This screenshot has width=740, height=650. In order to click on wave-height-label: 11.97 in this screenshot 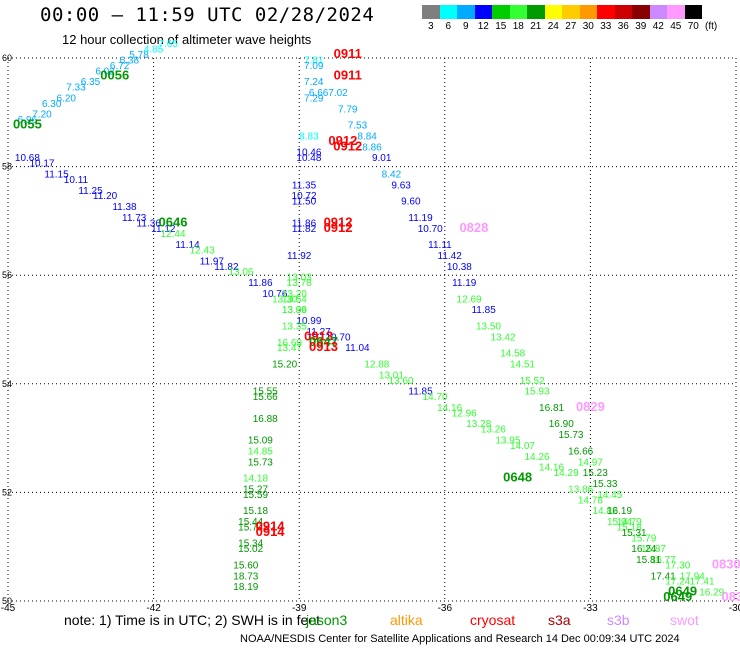, I will do `click(212, 261)`.